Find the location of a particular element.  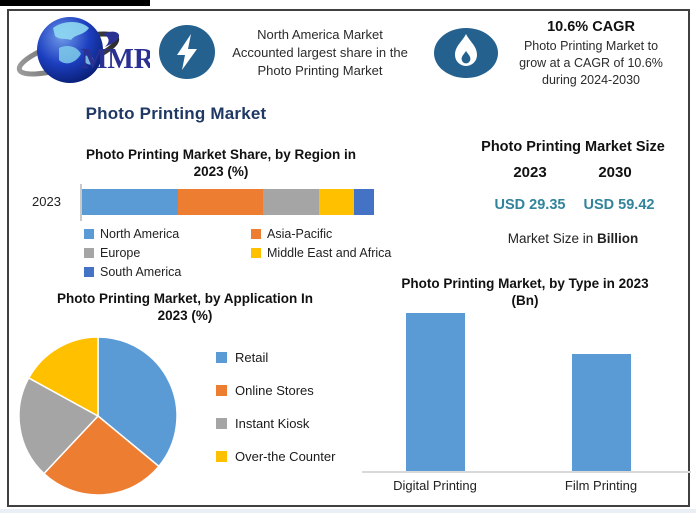

legend-item-middle-east-and-africa: Middle East and Africa is located at coordinates (321, 253).